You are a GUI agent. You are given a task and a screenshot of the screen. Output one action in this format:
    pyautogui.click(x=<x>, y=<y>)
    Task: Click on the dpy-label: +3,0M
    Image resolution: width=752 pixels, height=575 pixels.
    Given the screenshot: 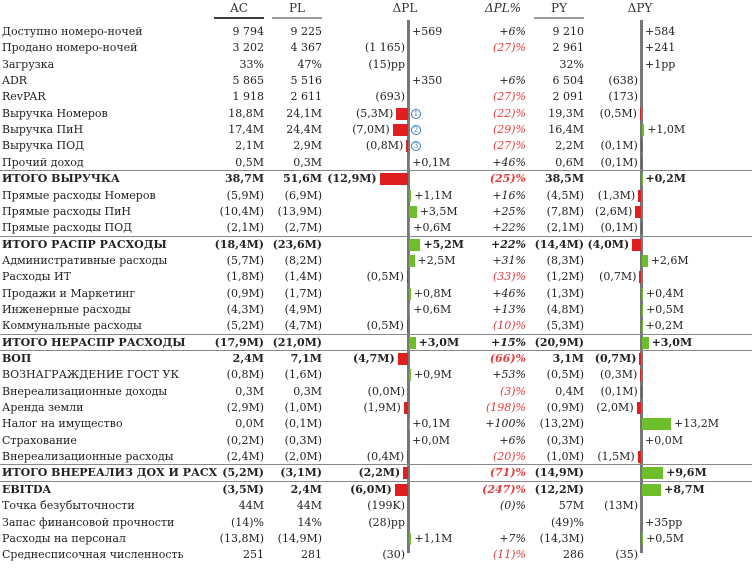 What is the action you would take?
    pyautogui.click(x=672, y=342)
    